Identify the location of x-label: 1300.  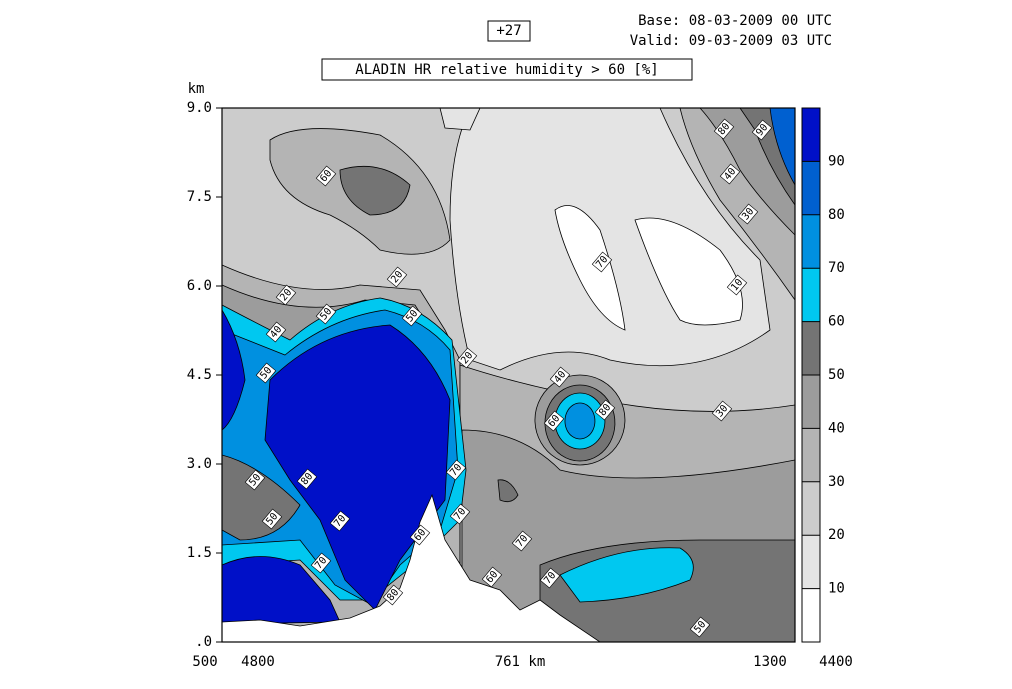
(770, 662).